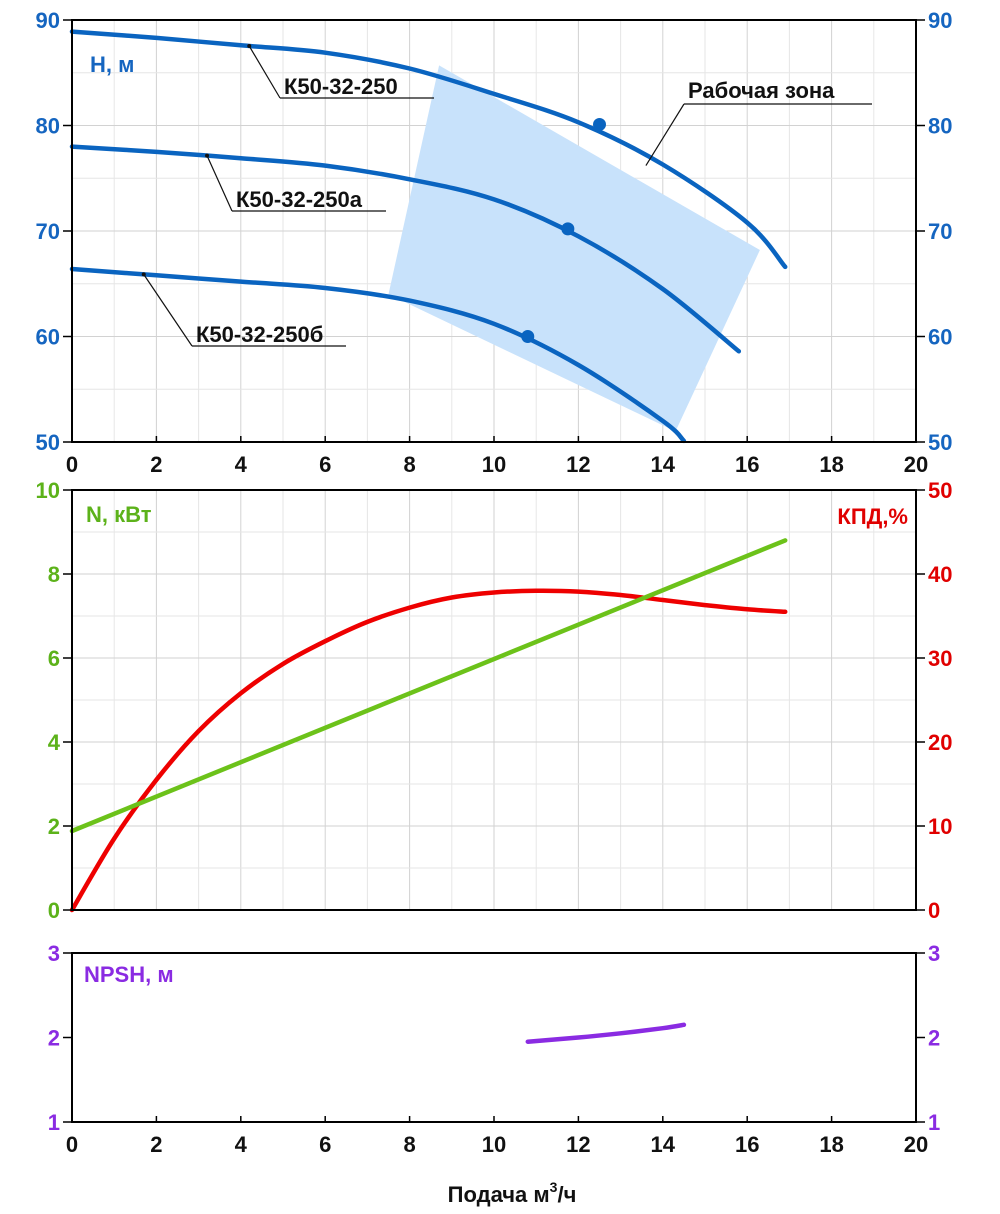 This screenshot has height=1214, width=1000. I want to click on y-tick-label-right: 80, so click(940, 126).